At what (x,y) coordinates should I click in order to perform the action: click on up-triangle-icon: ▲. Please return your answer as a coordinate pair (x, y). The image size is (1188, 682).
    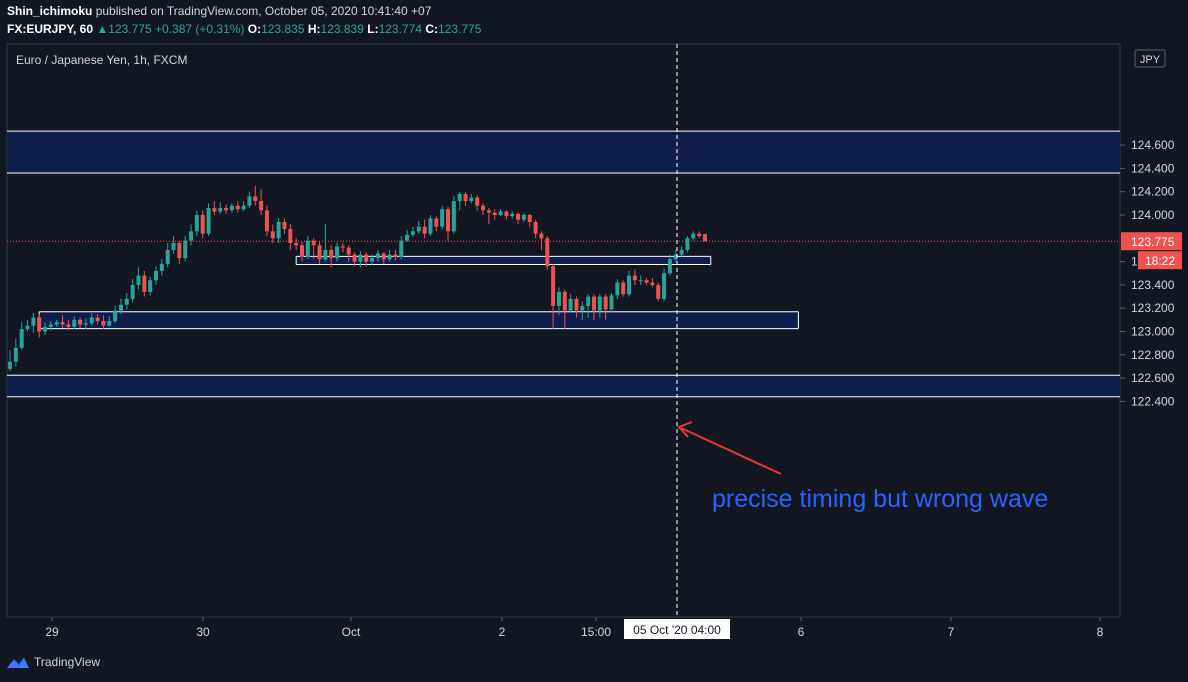
    Looking at the image, I should click on (102, 29).